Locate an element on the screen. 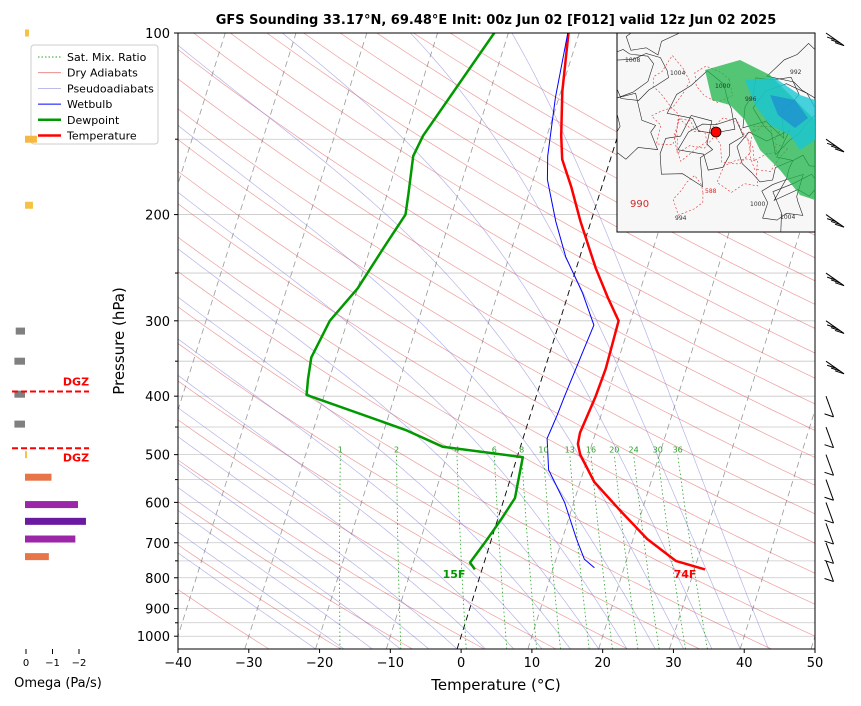 This screenshot has width=861, height=706. y-axis-label: Pressure (hPa) is located at coordinates (119, 341).